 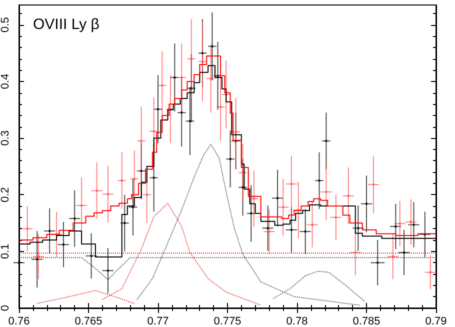 I want to click on x-tick-label: 0.775, so click(x=228, y=321).